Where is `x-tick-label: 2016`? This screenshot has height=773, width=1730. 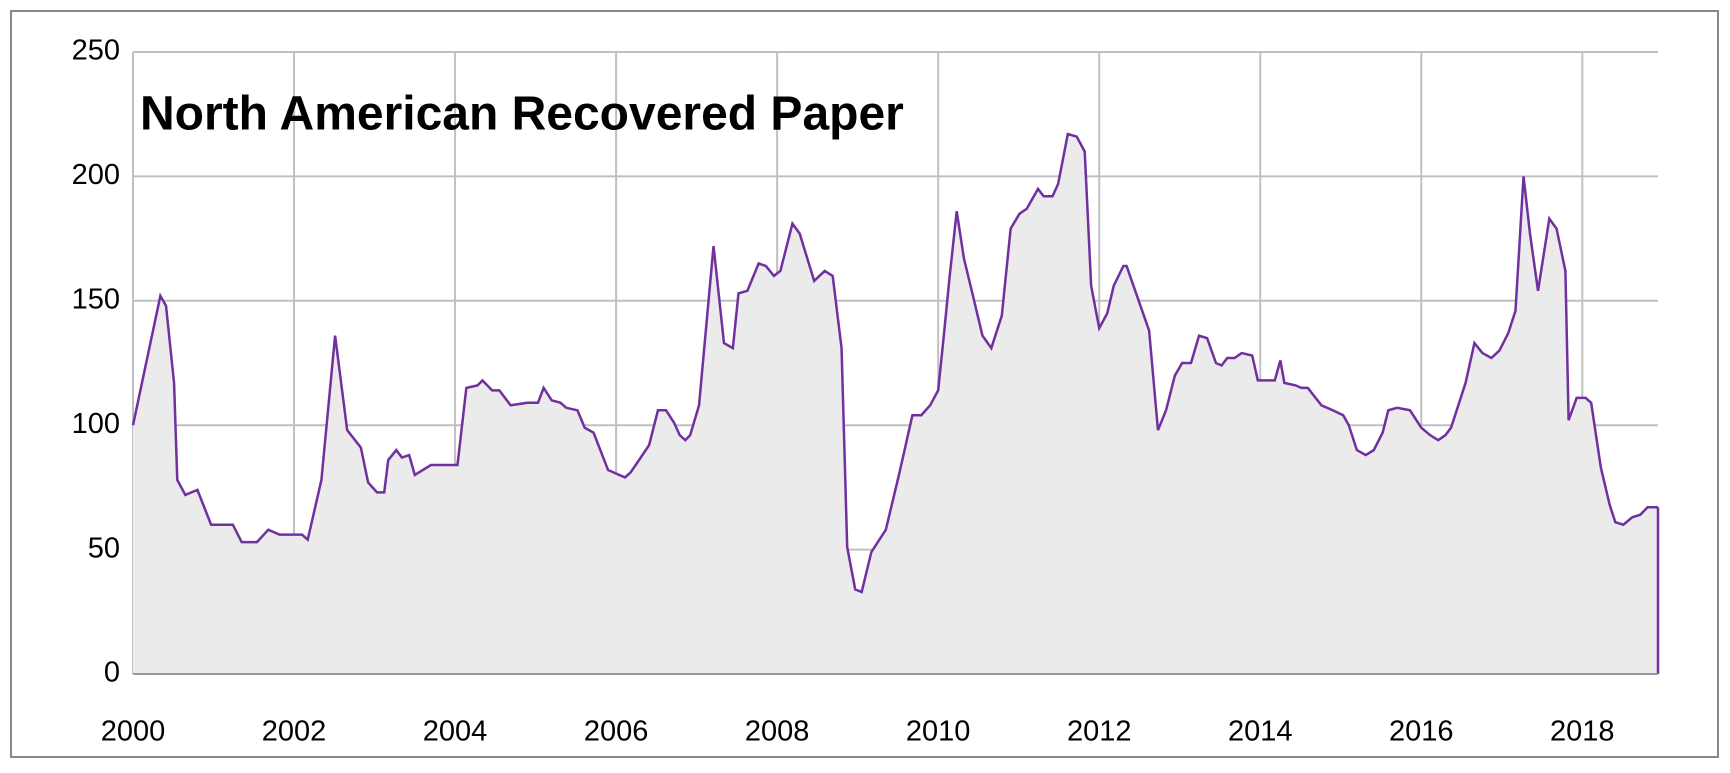 x-tick-label: 2016 is located at coordinates (1421, 732).